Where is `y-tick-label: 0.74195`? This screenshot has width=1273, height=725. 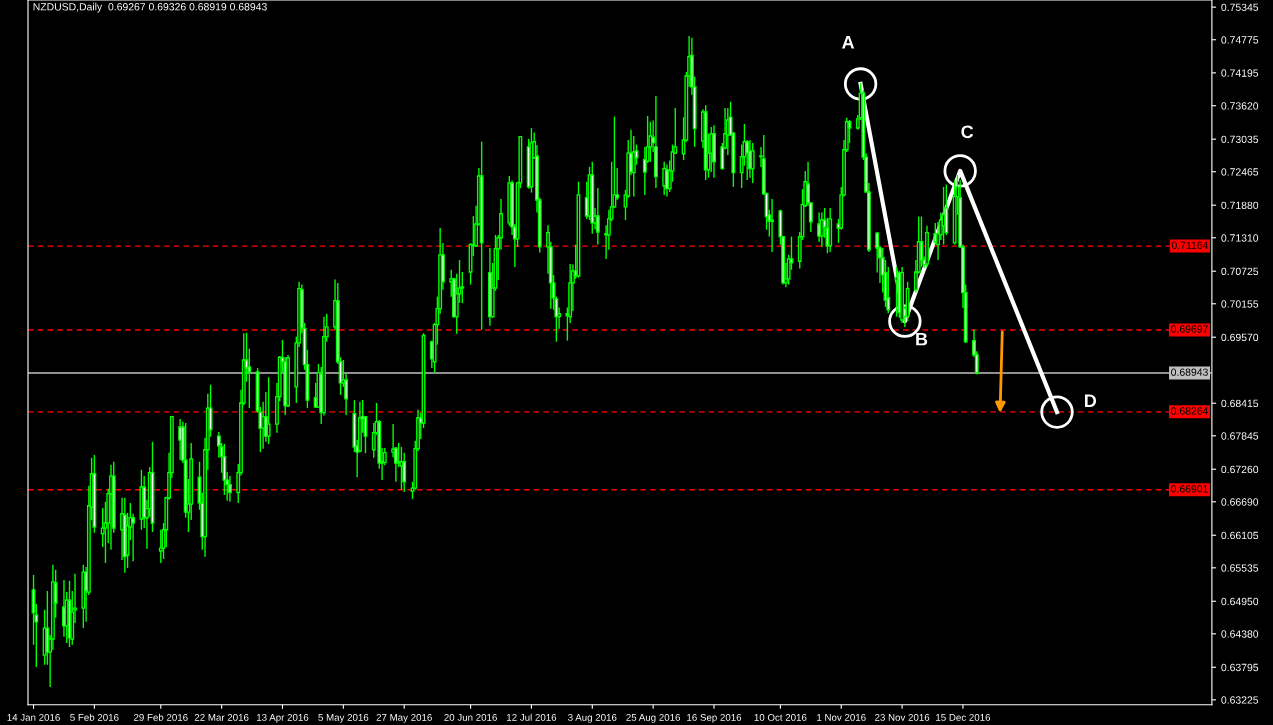
y-tick-label: 0.74195 is located at coordinates (1240, 73).